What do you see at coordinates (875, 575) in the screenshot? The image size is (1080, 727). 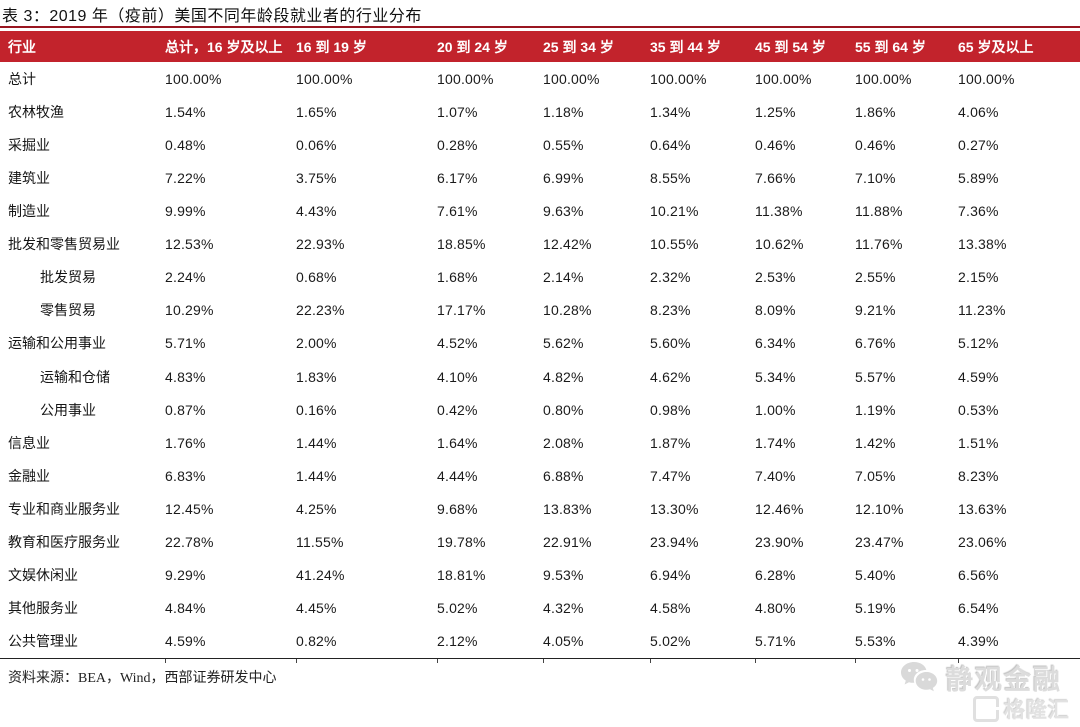 I see `value-cell: 5.40%` at bounding box center [875, 575].